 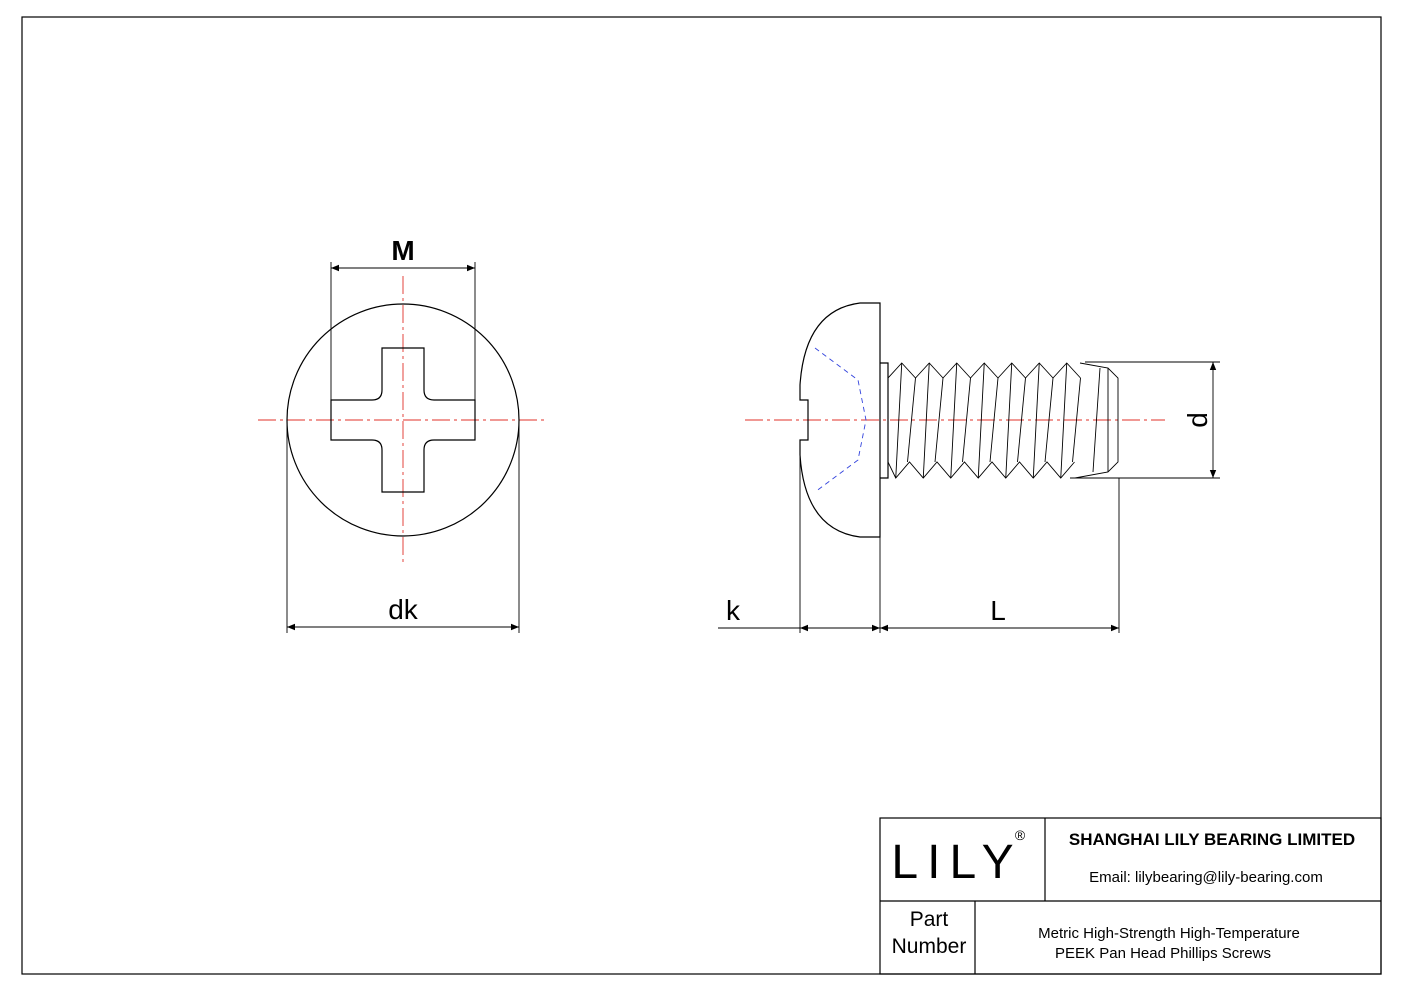 What do you see at coordinates (403, 609) in the screenshot?
I see `dimension-label: dk` at bounding box center [403, 609].